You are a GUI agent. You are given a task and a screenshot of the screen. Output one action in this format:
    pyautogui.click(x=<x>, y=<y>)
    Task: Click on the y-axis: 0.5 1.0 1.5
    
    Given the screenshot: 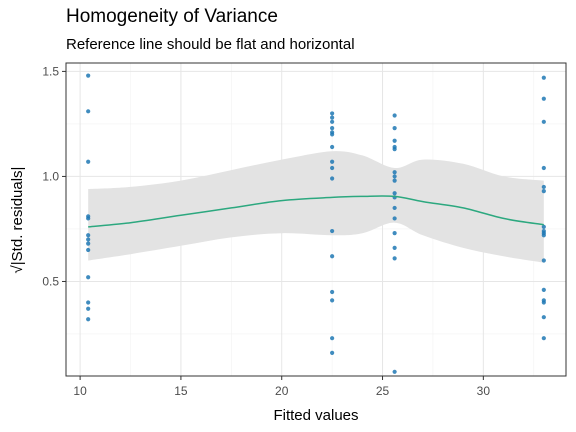 What is the action you would take?
    pyautogui.click(x=54, y=176)
    